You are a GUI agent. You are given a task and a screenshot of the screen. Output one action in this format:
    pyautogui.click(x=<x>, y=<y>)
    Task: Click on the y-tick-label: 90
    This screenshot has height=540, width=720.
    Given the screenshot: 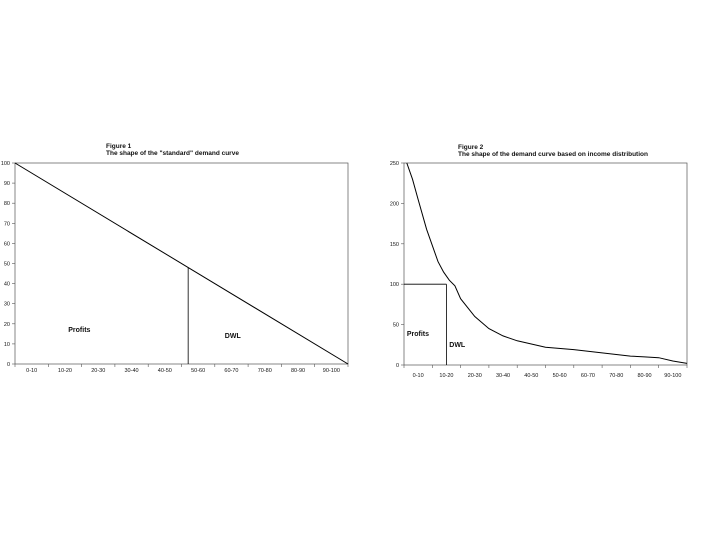 What is the action you would take?
    pyautogui.click(x=7, y=184)
    